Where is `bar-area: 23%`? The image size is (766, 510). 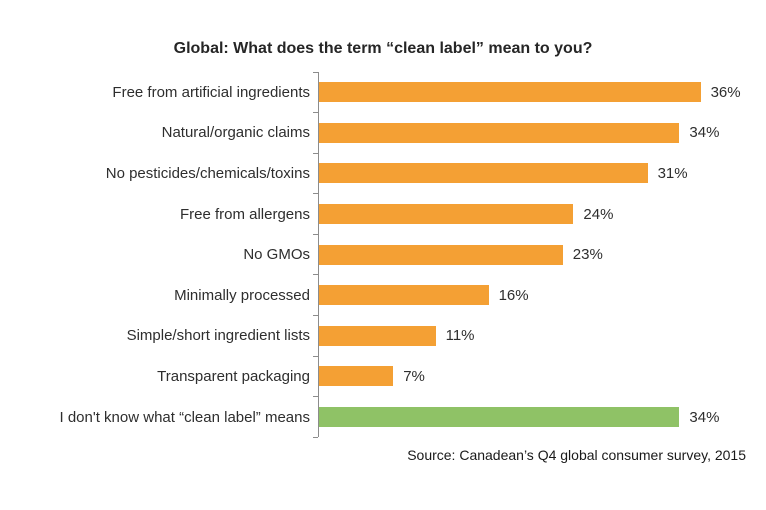
bar-area: 23% is located at coordinates (539, 254).